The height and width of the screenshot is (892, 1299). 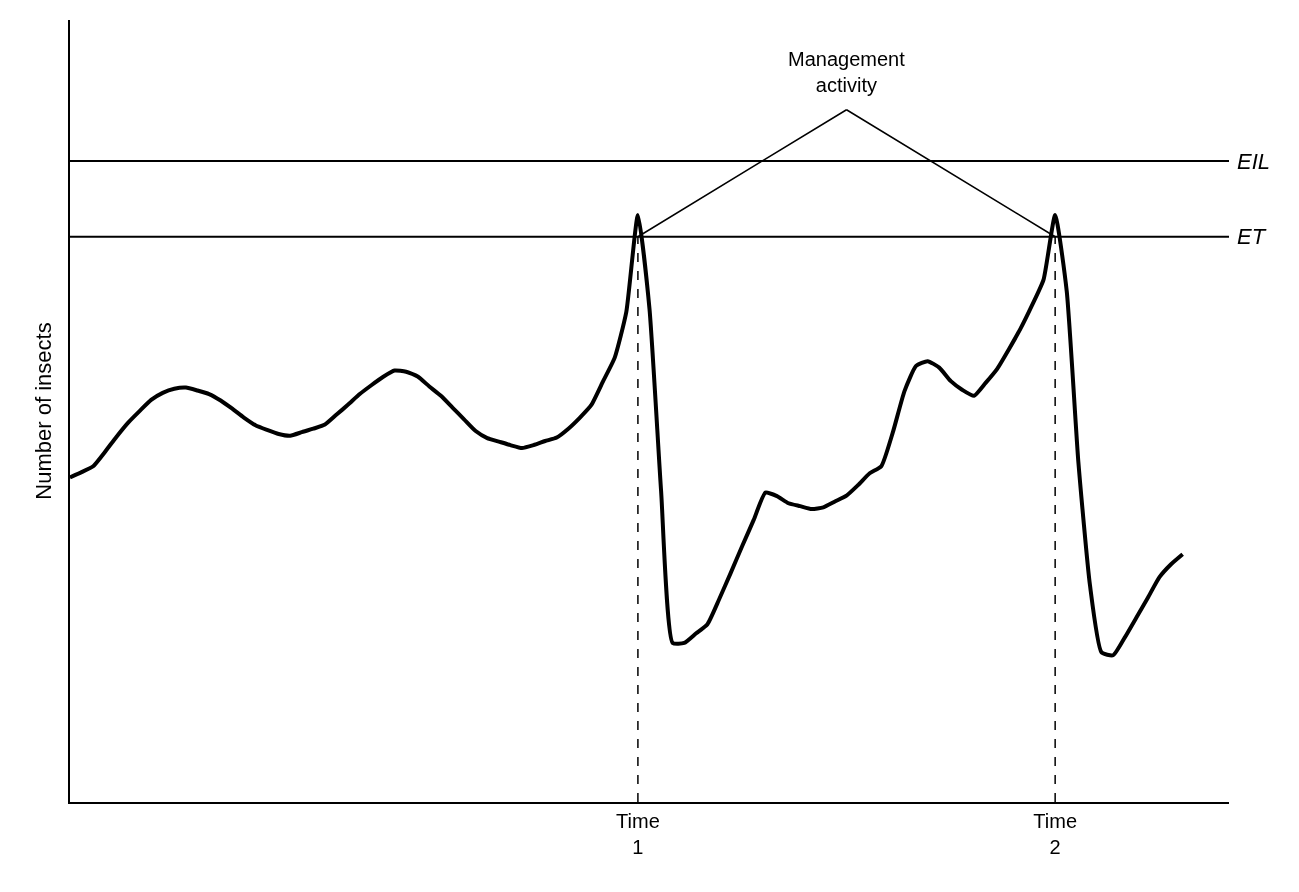 I want to click on x-tick-label: Time 1, so click(x=638, y=834).